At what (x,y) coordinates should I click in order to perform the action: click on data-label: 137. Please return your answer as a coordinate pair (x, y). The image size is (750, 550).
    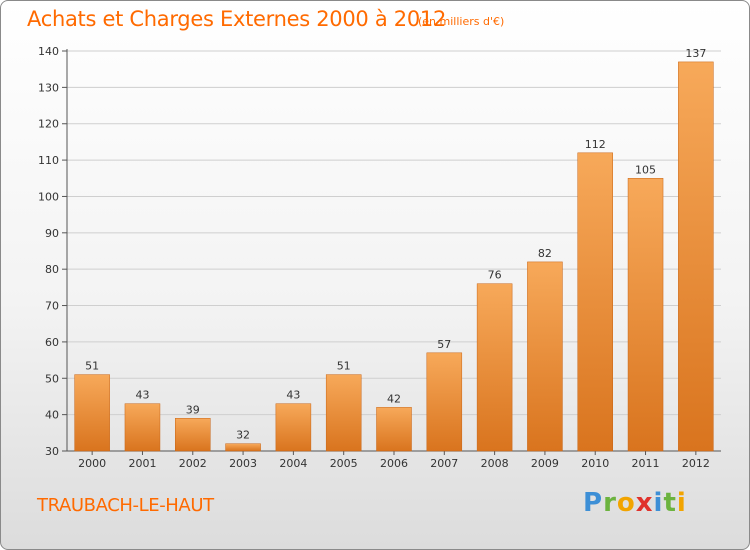
    Looking at the image, I should click on (695, 53).